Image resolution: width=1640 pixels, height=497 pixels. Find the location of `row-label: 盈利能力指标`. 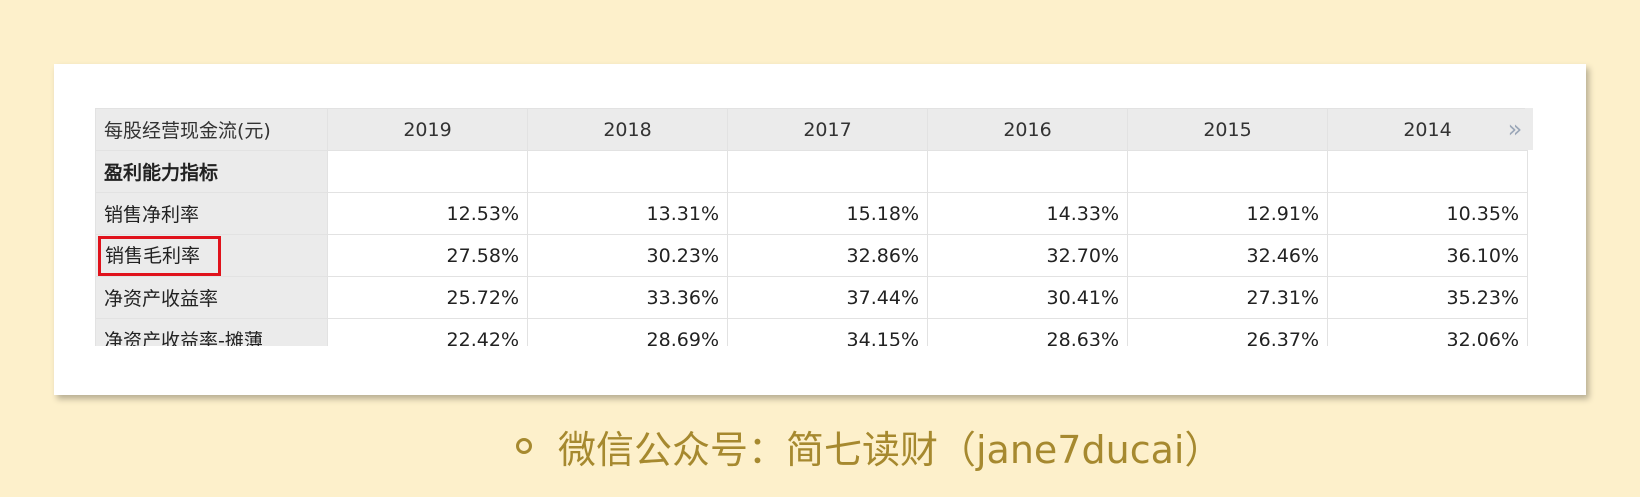

row-label: 盈利能力指标 is located at coordinates (211, 171).